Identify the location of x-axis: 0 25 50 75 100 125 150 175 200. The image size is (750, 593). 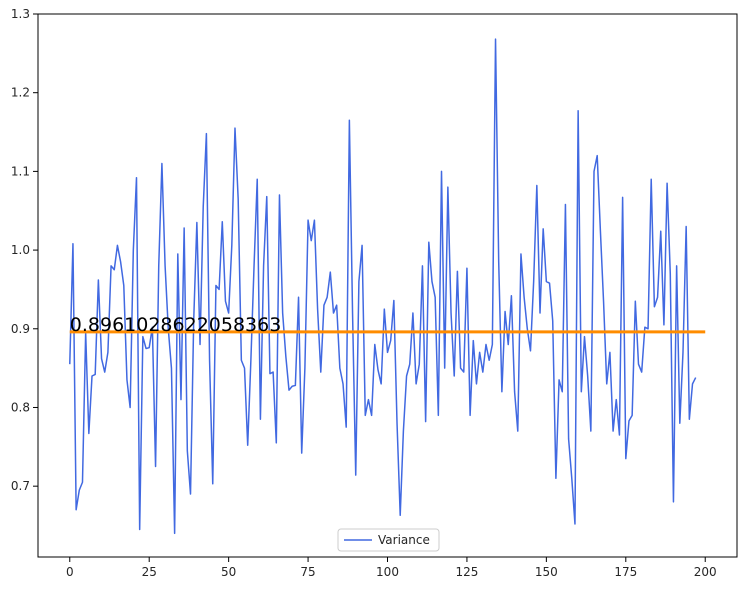
(391, 568).